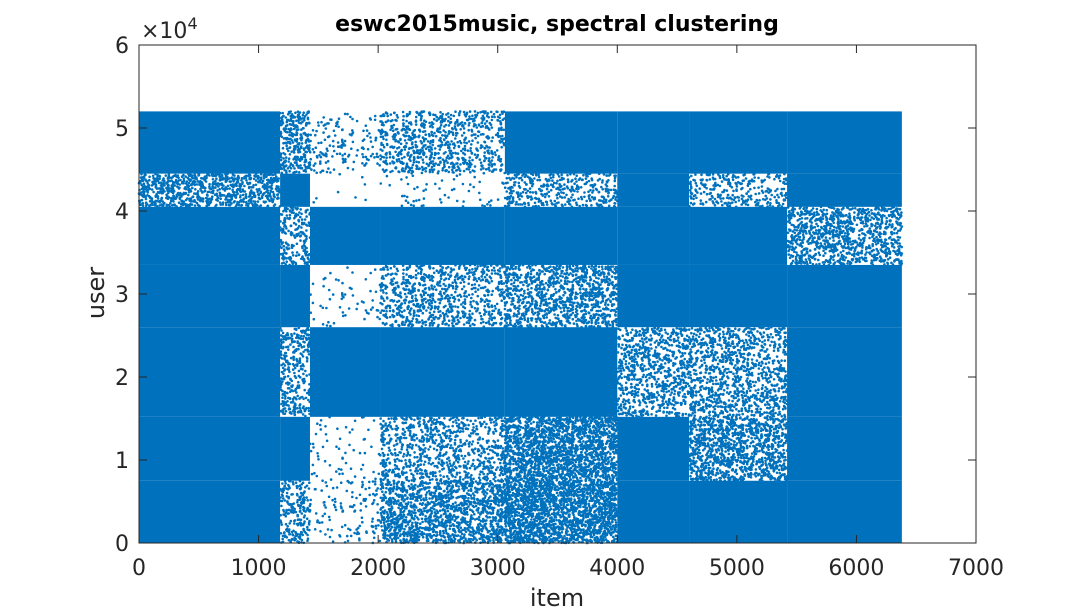 Image resolution: width=1078 pixels, height=615 pixels. Describe the element at coordinates (653, 511) in the screenshot. I see `dense-block` at that location.